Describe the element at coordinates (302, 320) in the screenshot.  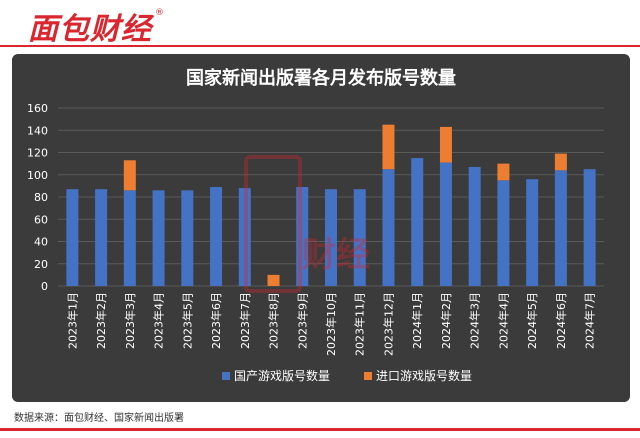
I see `x-tick-label-8: 2023年9月` at that location.